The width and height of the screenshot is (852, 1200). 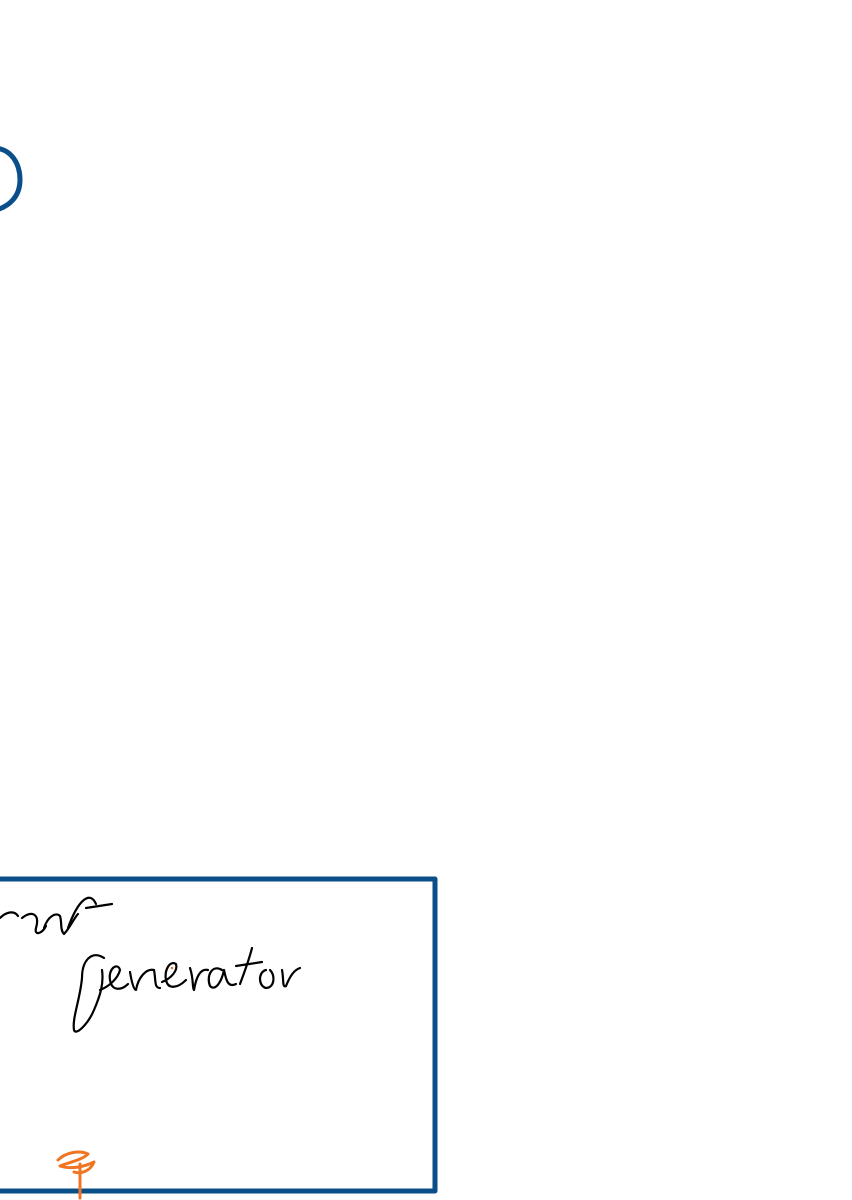 I want to click on rectangle-node-partial, so click(x=219, y=1035).